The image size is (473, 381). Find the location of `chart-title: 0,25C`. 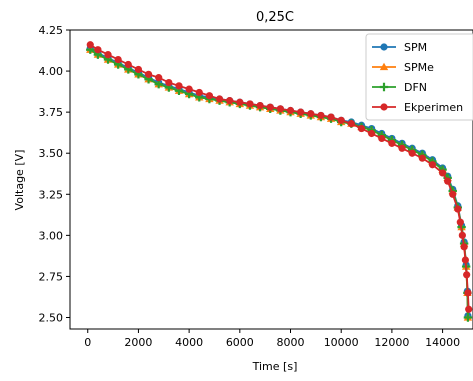

chart-title: 0,25C is located at coordinates (275, 17).